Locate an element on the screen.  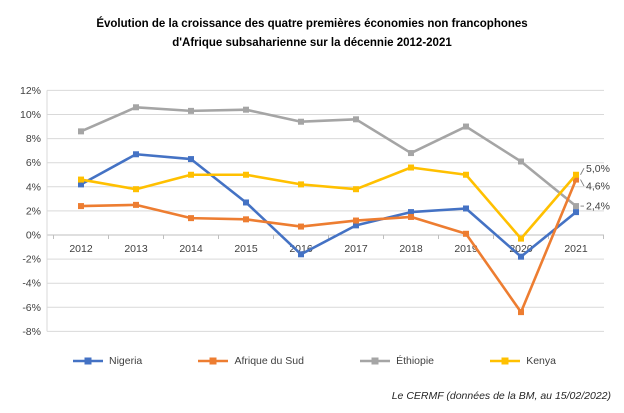
legend-item-nigeria: Nigeria is located at coordinates (107, 361).